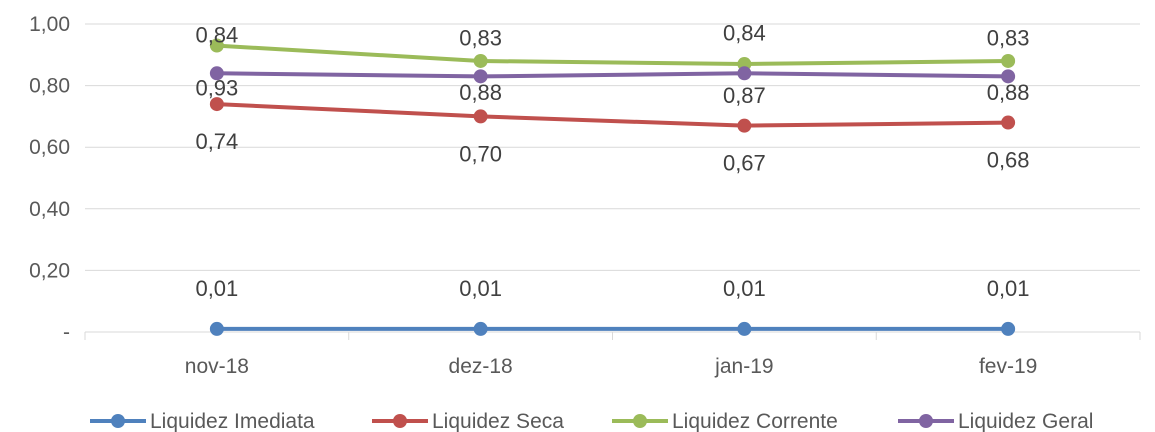  Describe the element at coordinates (498, 421) in the screenshot. I see `legend-label: Liquidez Seca` at that location.